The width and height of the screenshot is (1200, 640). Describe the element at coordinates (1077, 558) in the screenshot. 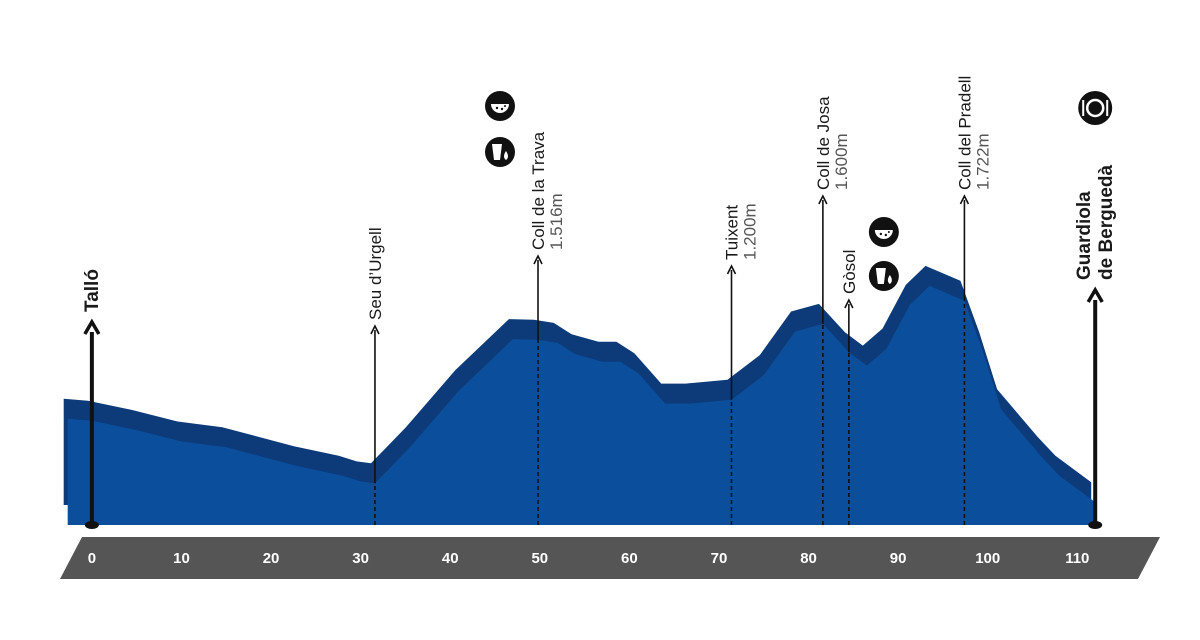

I see `x-tick-label: 110` at that location.